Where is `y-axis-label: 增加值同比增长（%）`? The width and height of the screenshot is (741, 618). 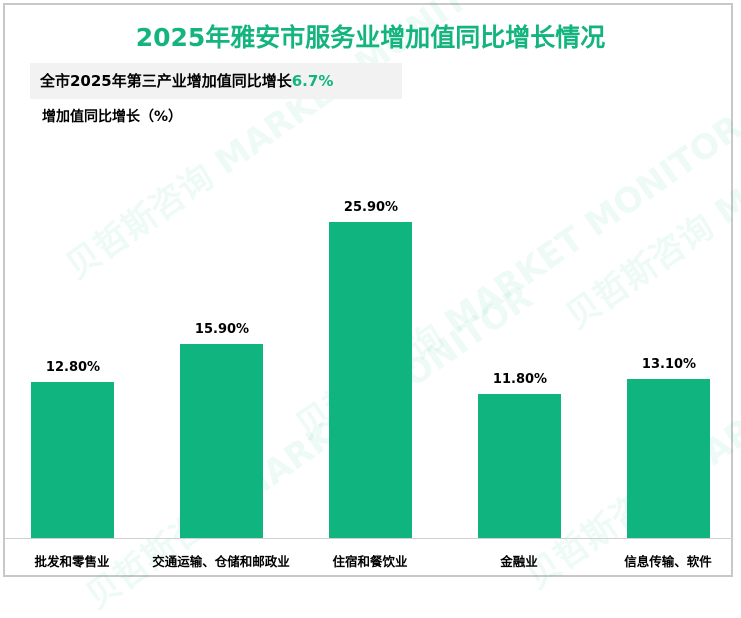 y-axis-label: 增加值同比增长（%） is located at coordinates (112, 117).